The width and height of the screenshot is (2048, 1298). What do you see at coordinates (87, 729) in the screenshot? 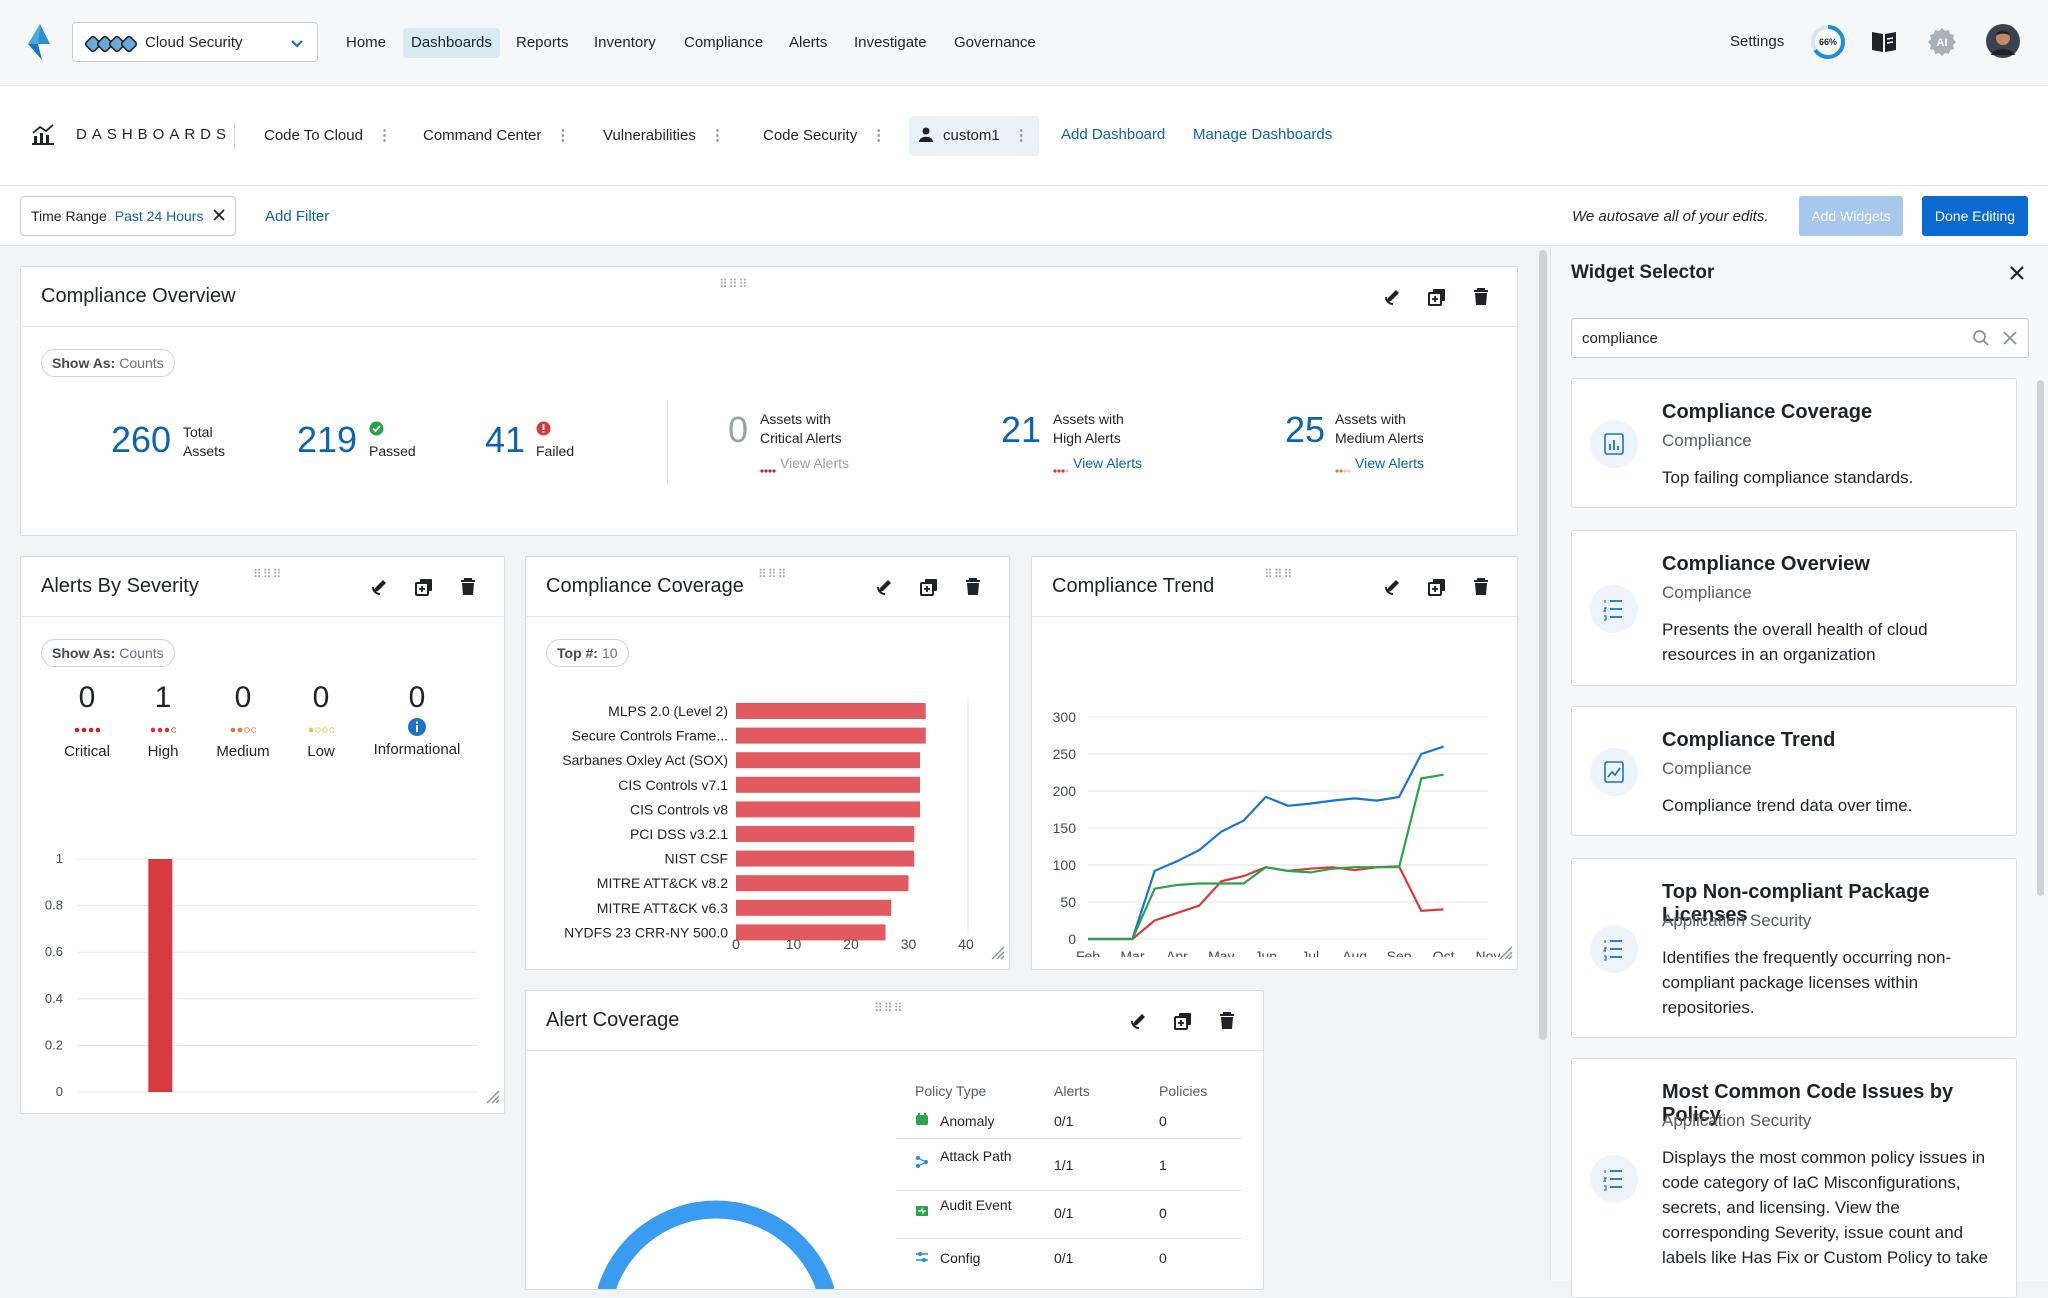
I see `severity-dots-icon` at bounding box center [87, 729].